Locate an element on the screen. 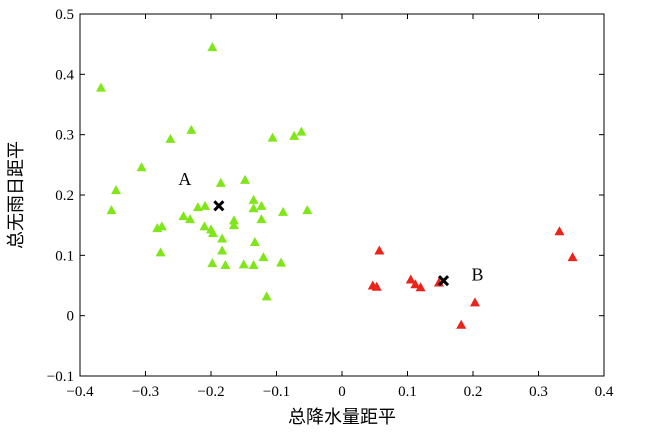 This screenshot has width=646, height=435. y-tick-label: 0.3 is located at coordinates (64, 136).